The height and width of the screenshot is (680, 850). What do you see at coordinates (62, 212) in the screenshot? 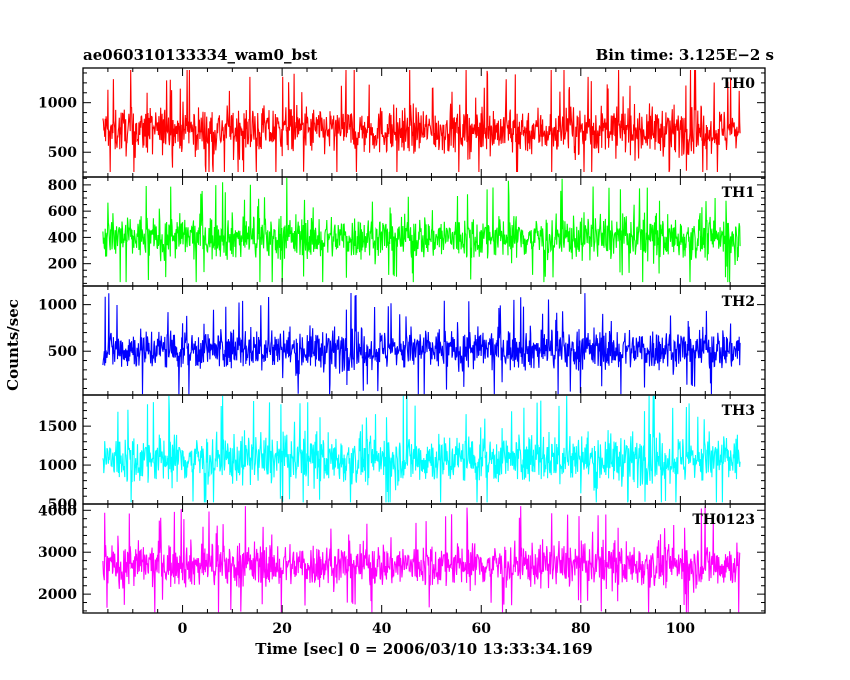
I see `y-tick-label: 600` at bounding box center [62, 212].